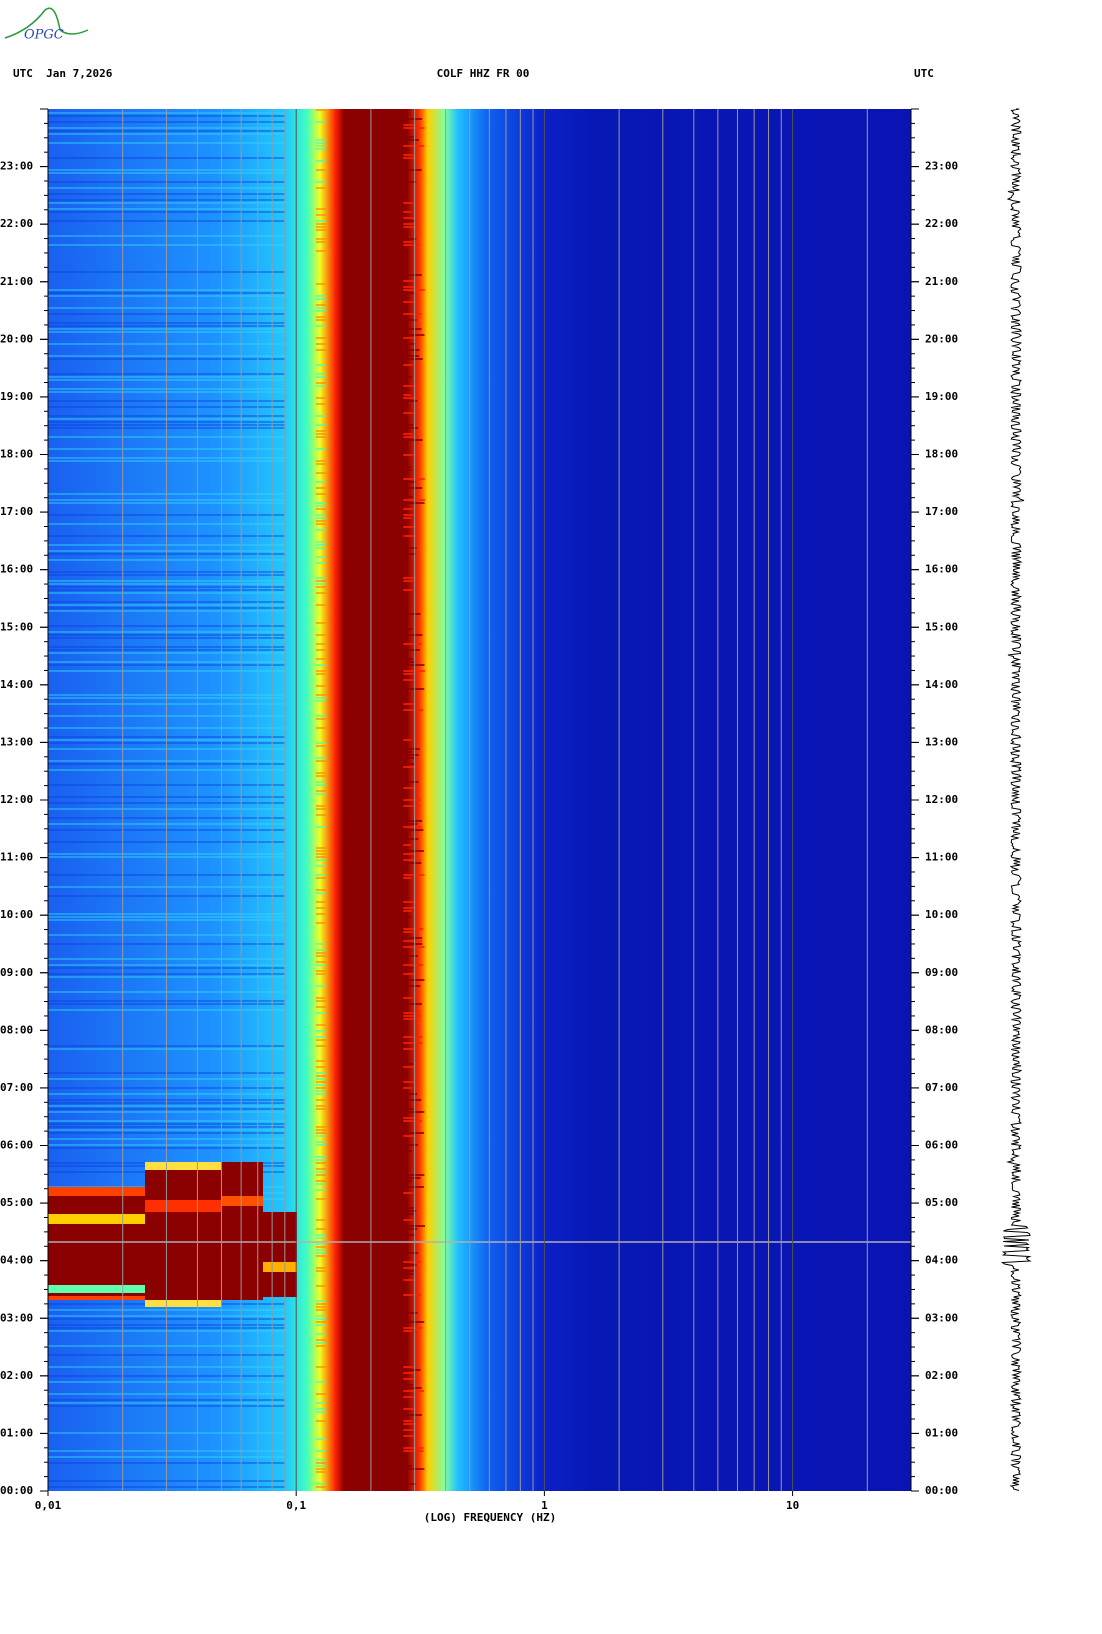 The image size is (1102, 1634). Describe the element at coordinates (16, 1087) in the screenshot. I see `y-tick-label: 07:00` at that location.